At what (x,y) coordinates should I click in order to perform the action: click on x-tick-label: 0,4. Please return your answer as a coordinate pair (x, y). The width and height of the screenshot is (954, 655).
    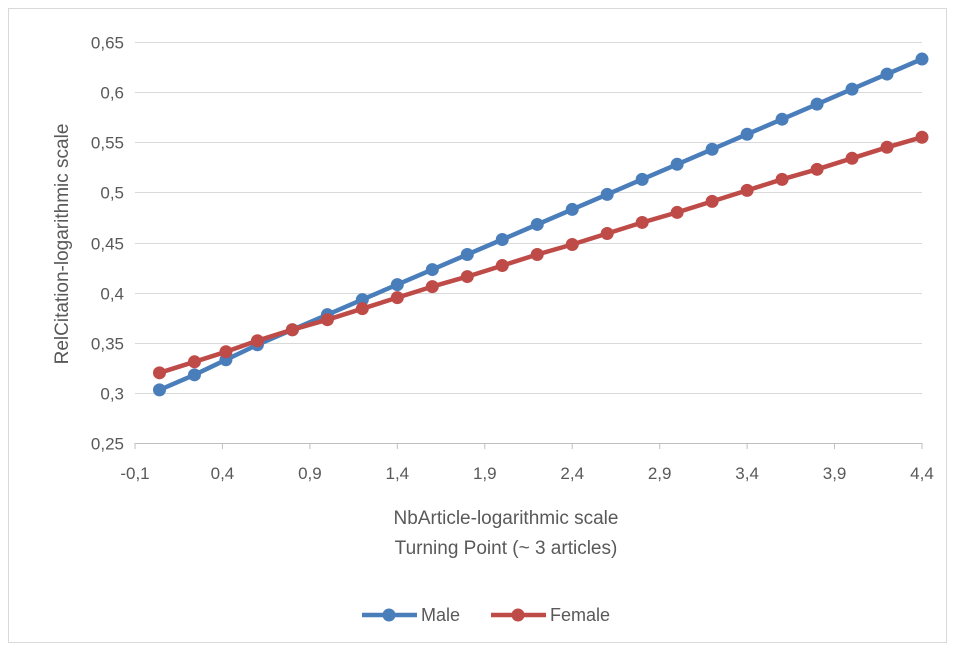
    Looking at the image, I should click on (223, 473).